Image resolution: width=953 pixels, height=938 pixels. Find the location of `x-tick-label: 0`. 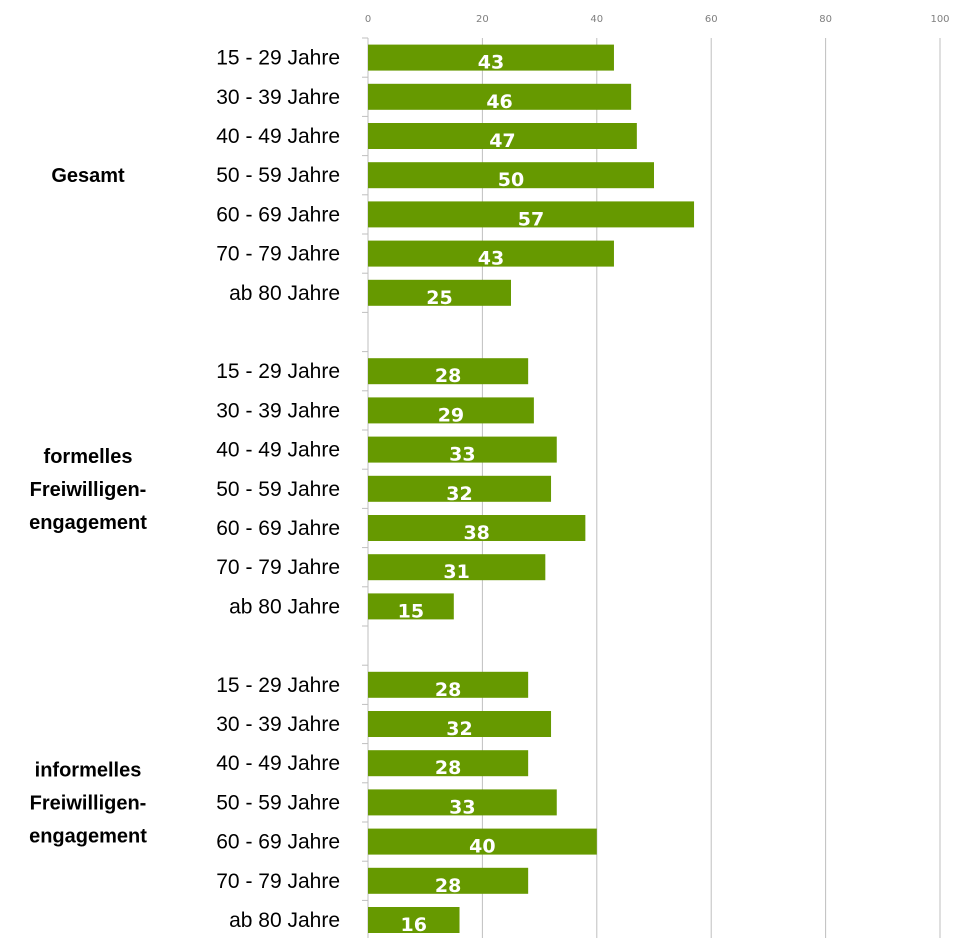

x-tick-label: 0 is located at coordinates (368, 19).